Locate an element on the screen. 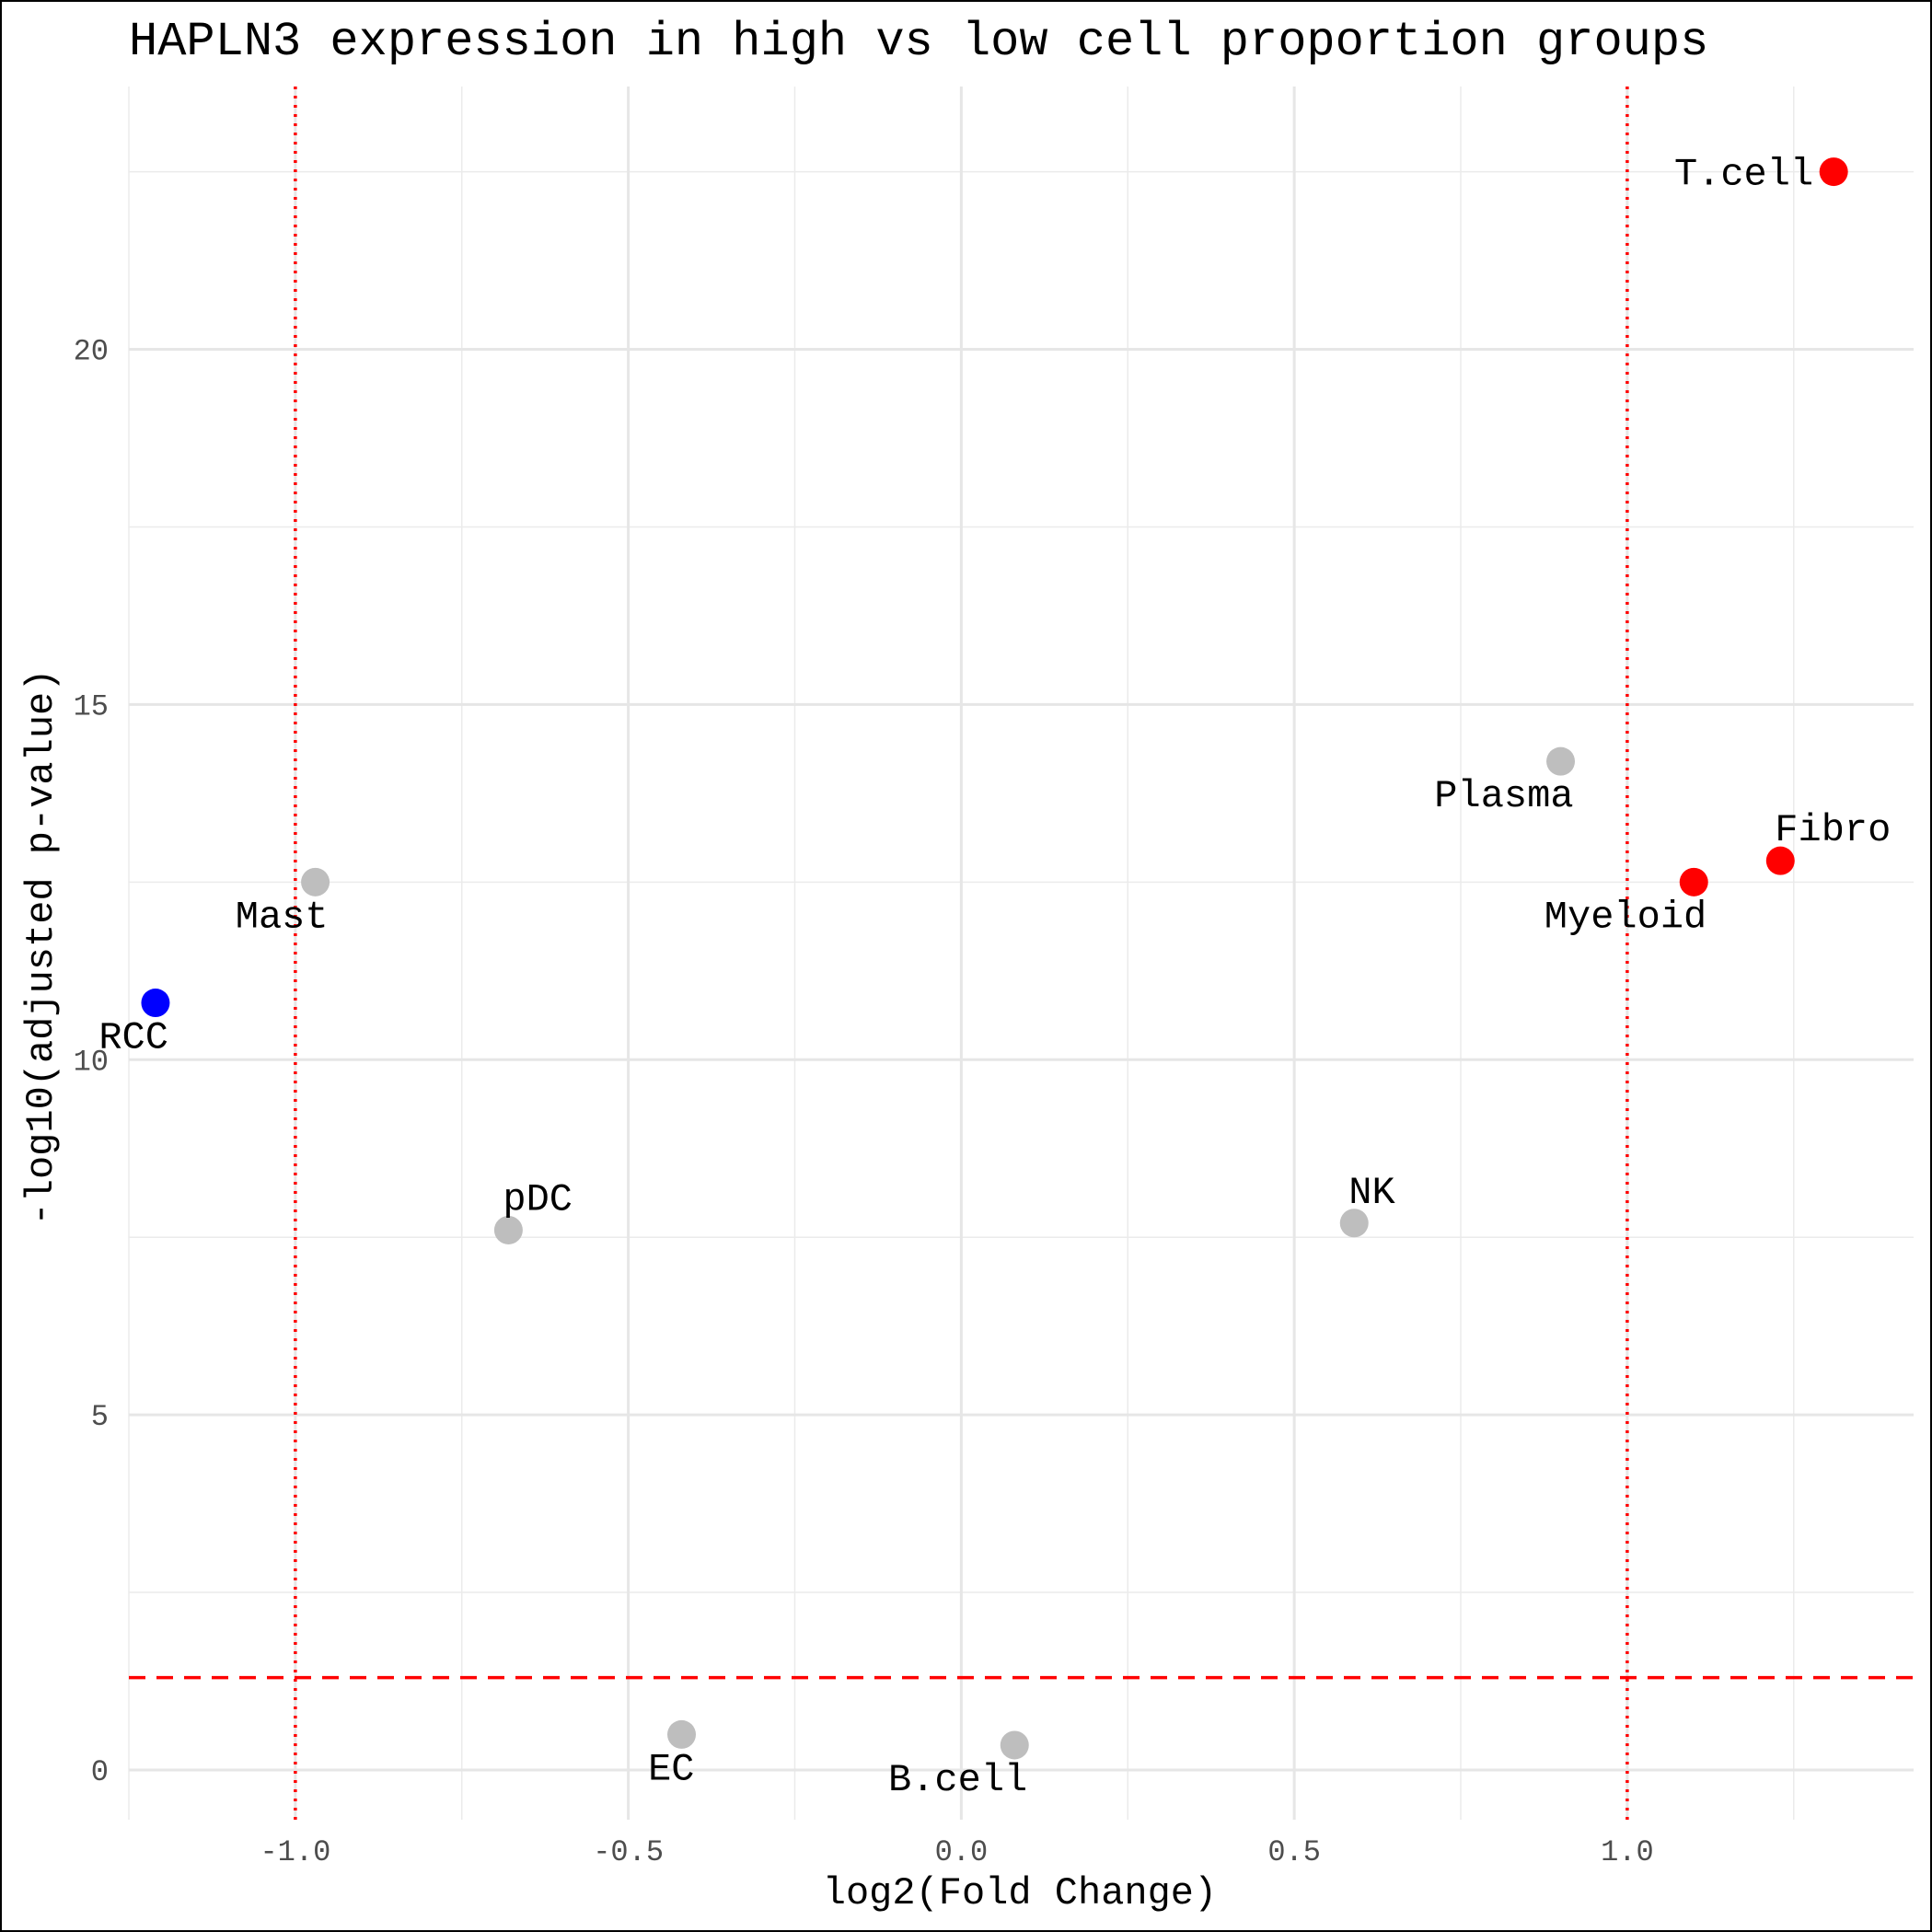 This screenshot has width=1932, height=1932. point-label: Myeloid is located at coordinates (1625, 917).